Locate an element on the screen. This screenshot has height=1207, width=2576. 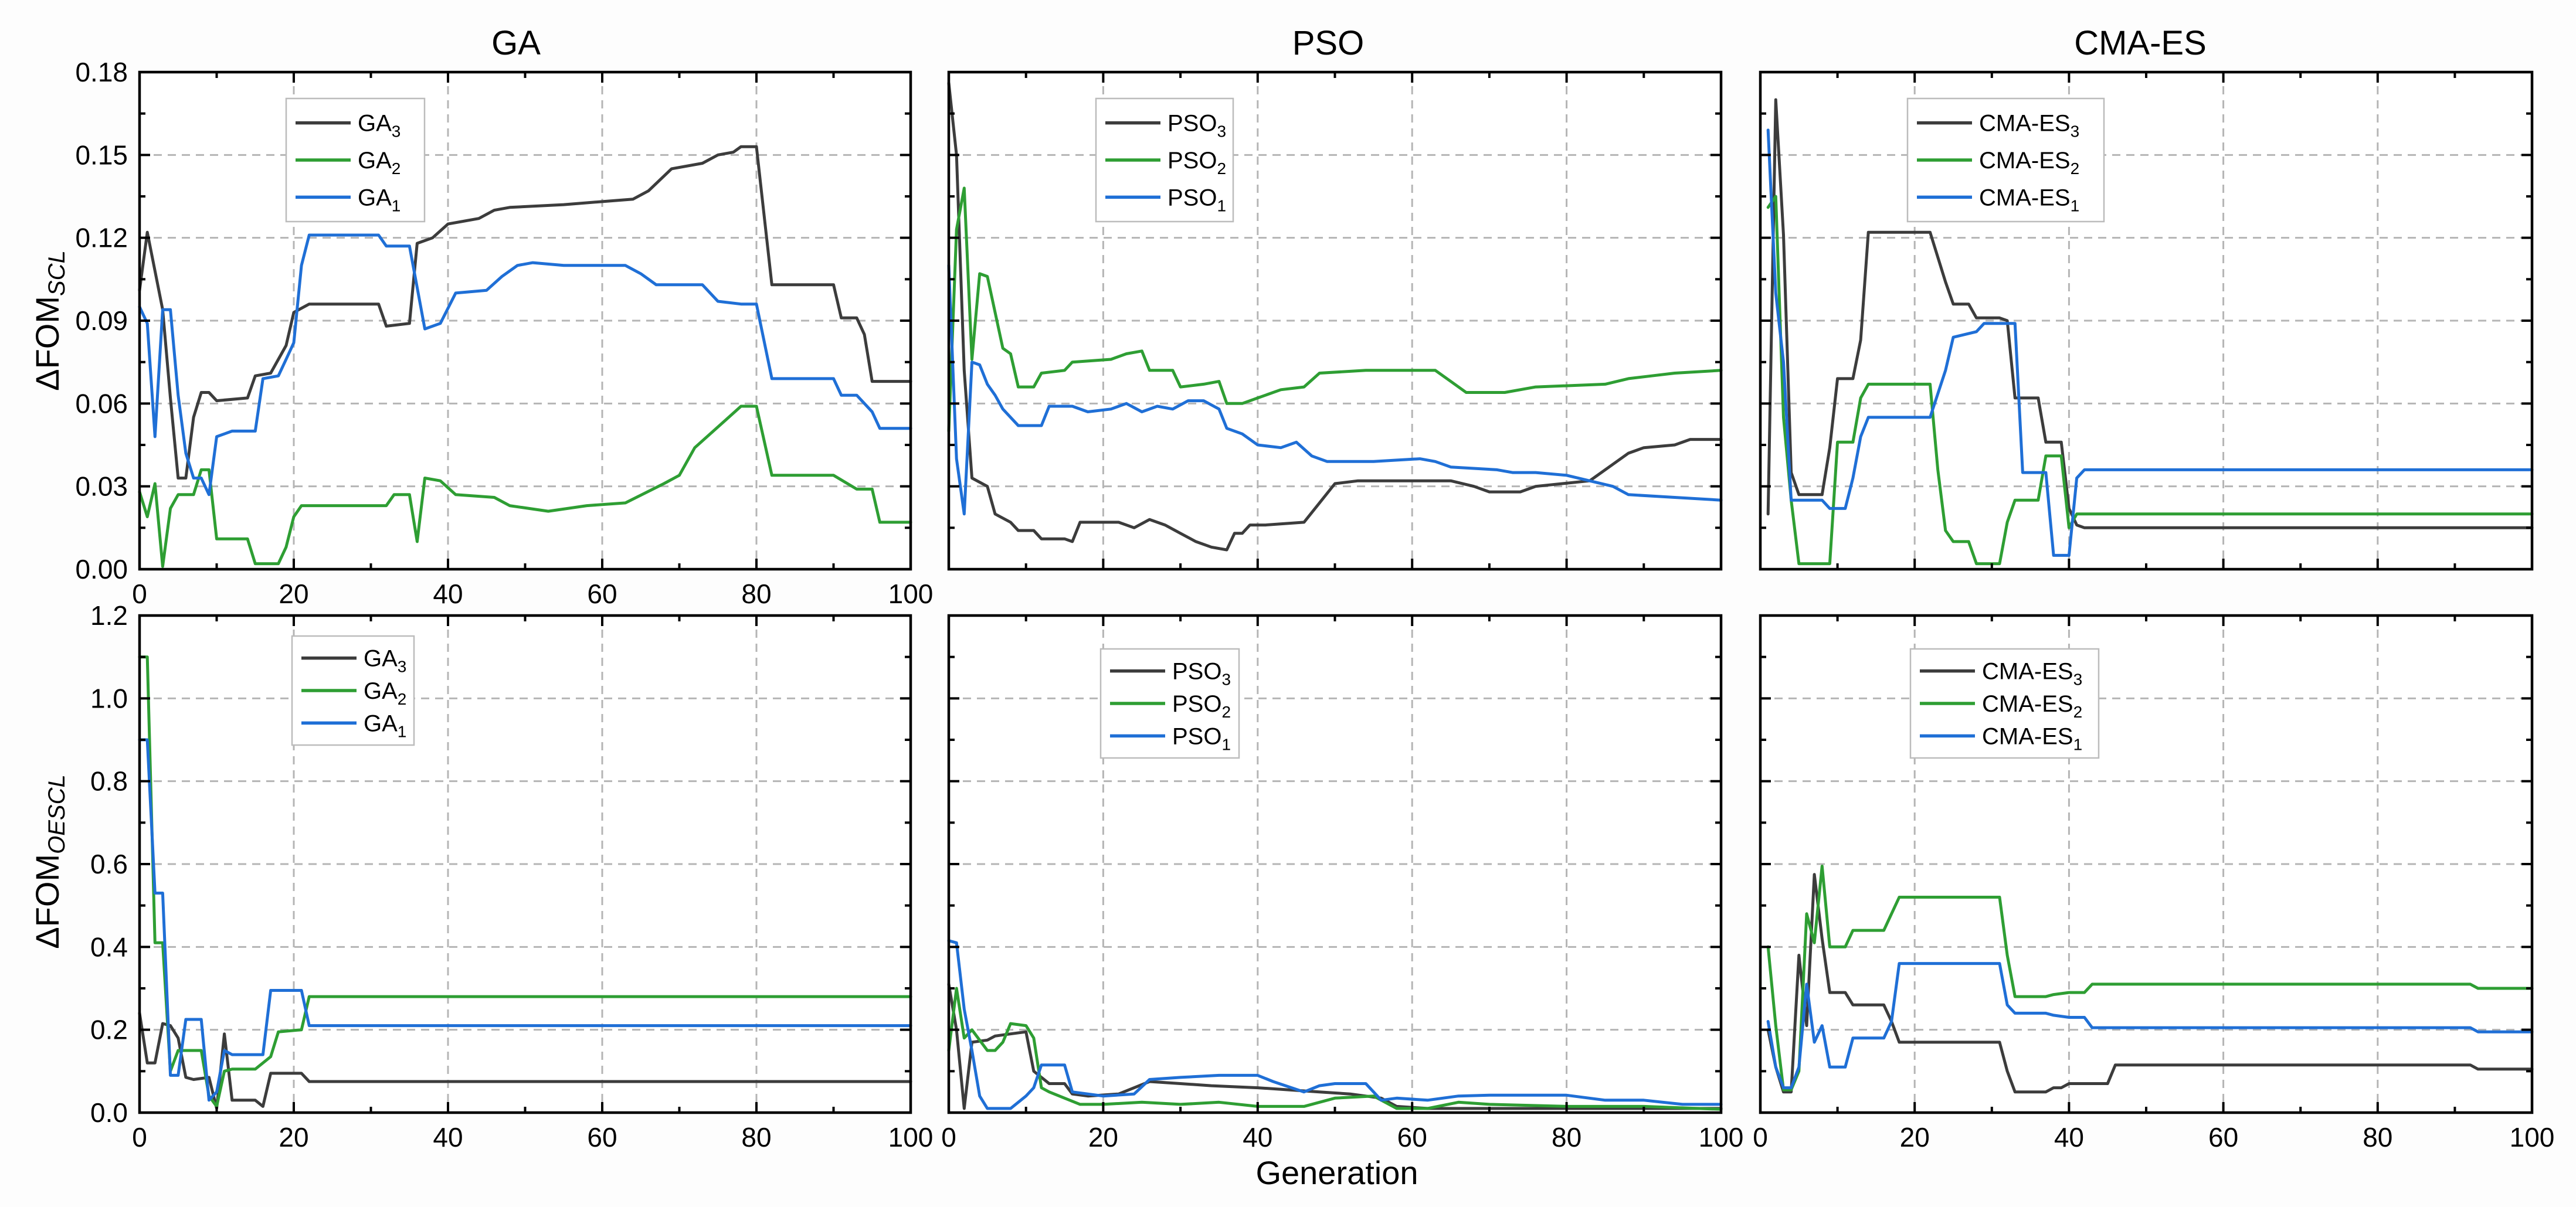
y-tick-label: 0.03 is located at coordinates (101, 486).